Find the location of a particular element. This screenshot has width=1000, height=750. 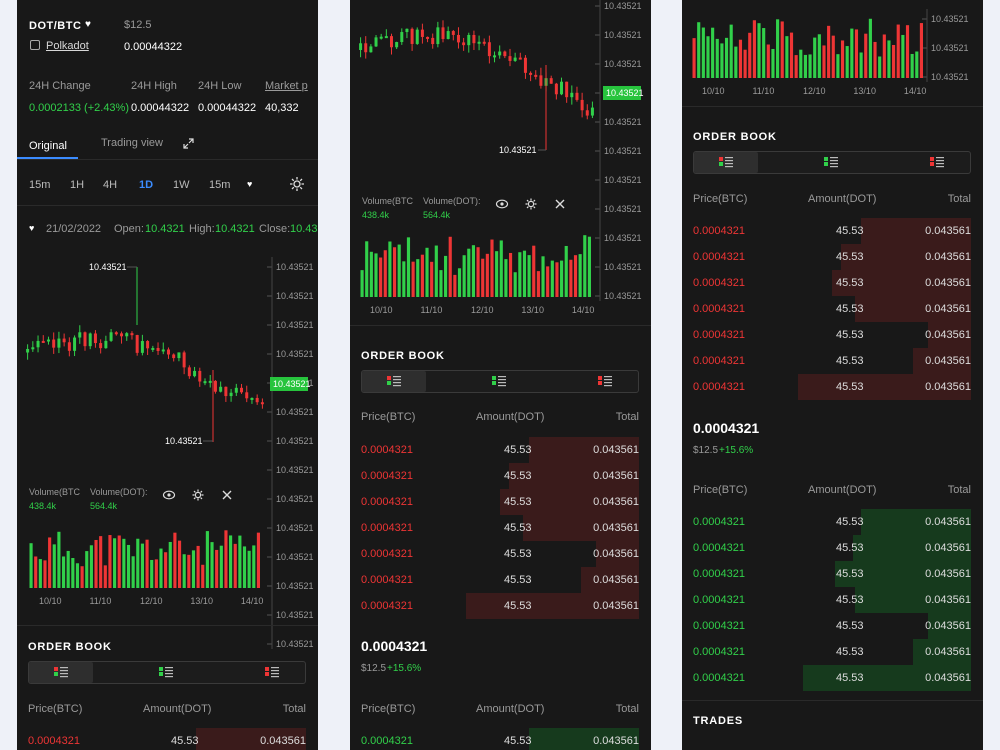

ohlc-heart-icon: ♥ is located at coordinates (32, 228).